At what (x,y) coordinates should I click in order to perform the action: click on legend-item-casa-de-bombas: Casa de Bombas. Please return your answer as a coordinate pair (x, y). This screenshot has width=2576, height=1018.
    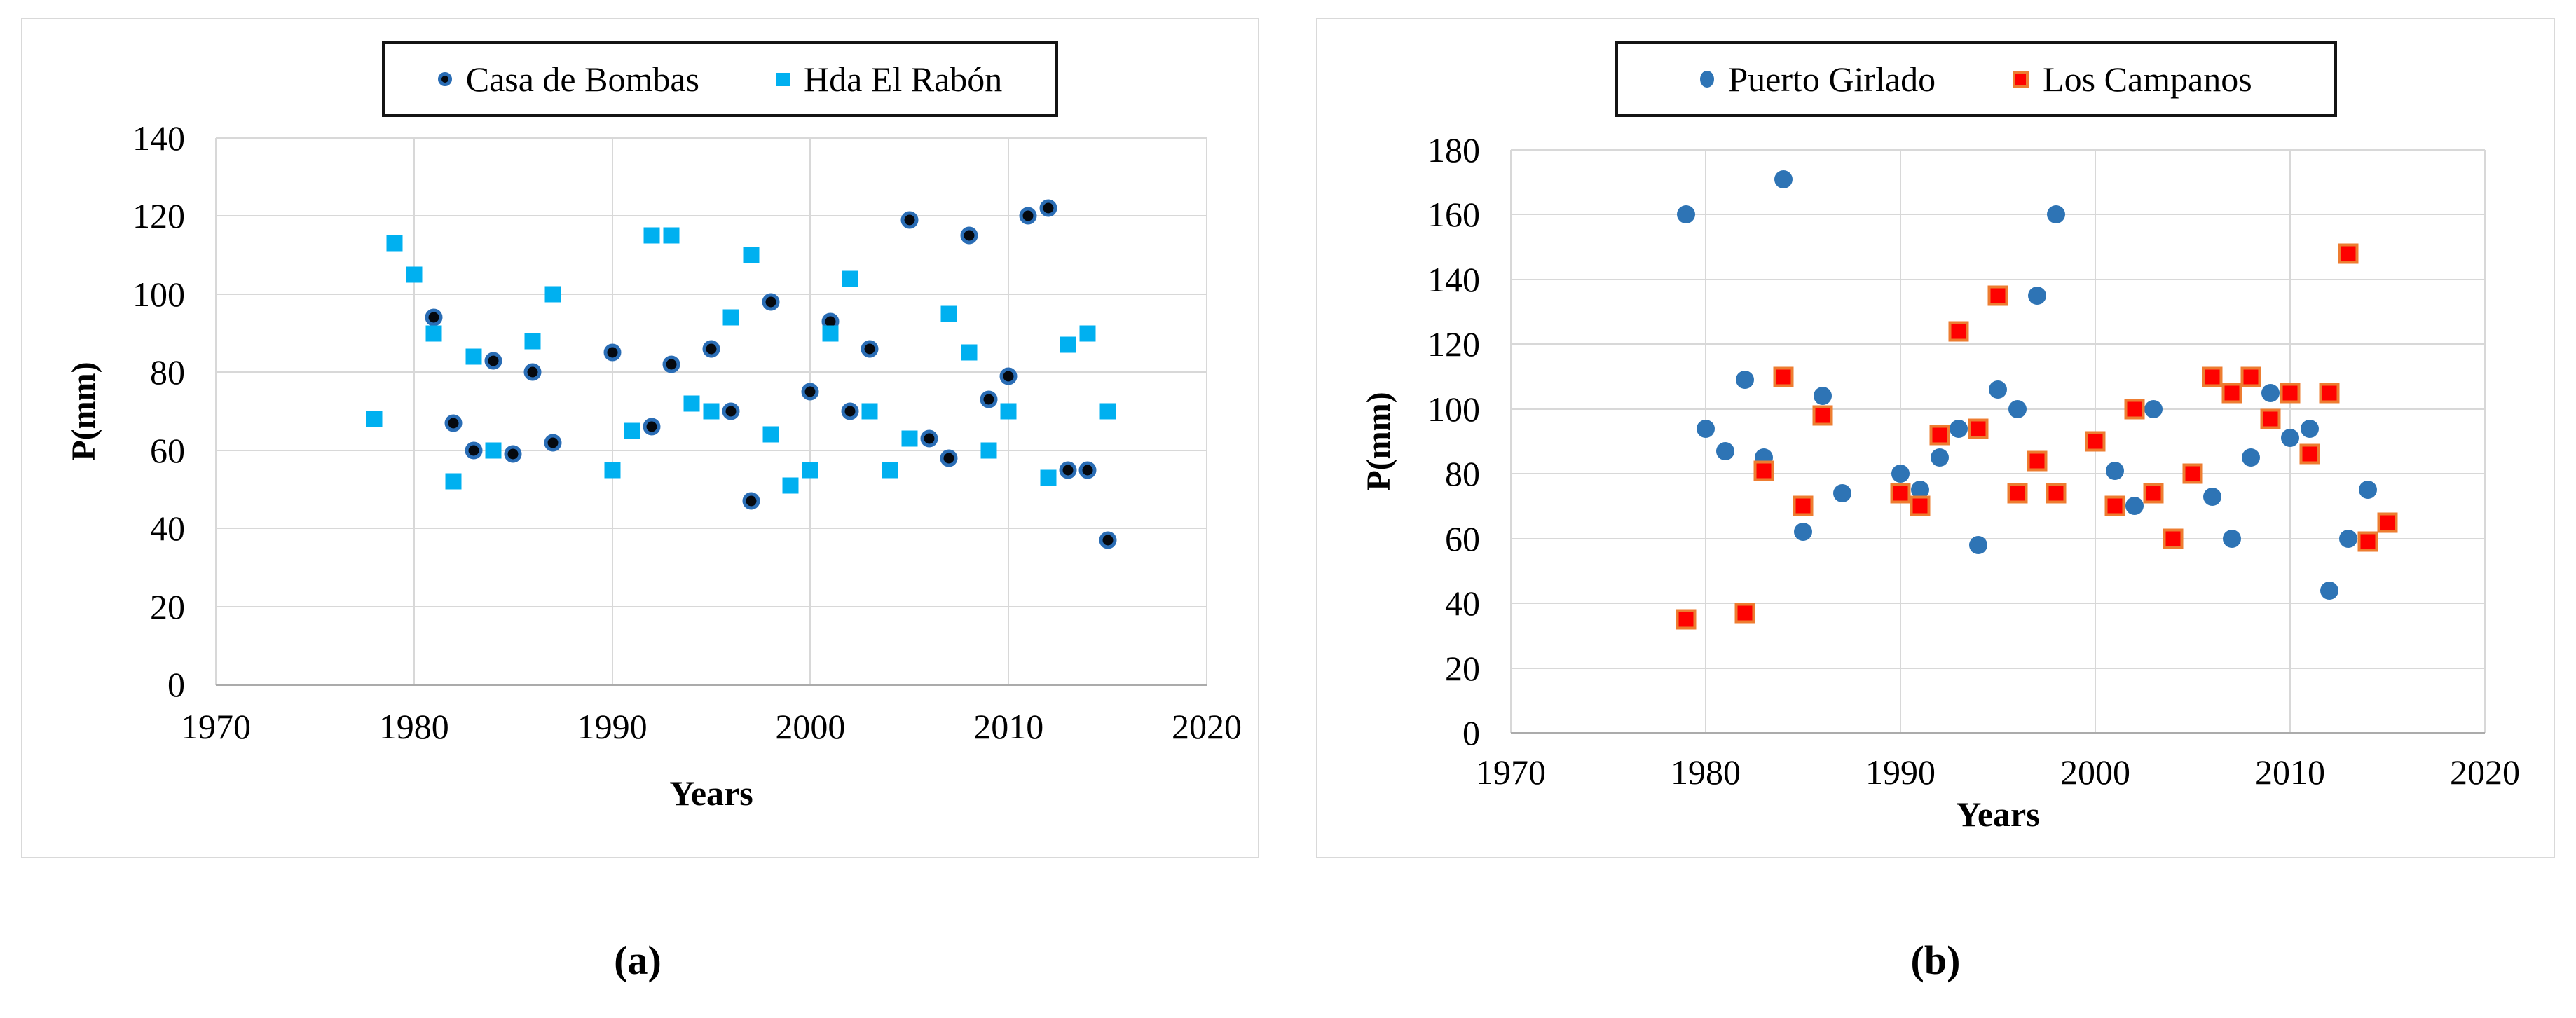
    Looking at the image, I should click on (568, 79).